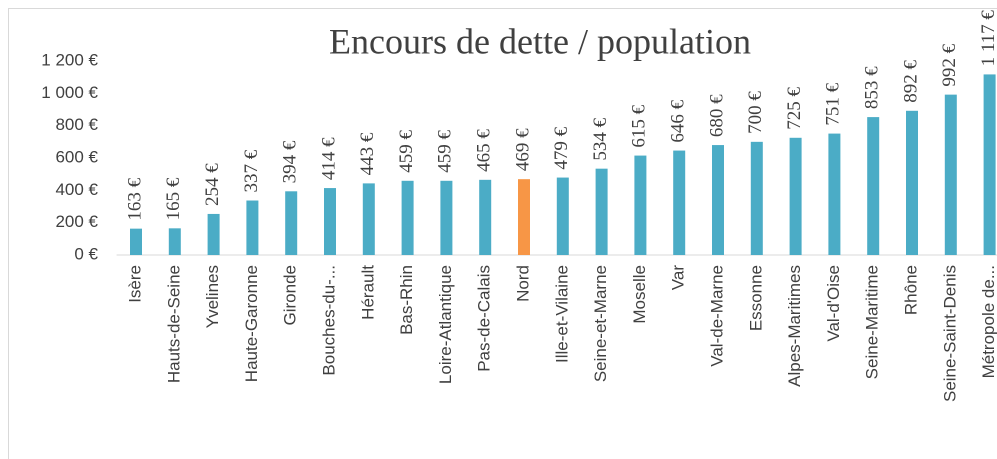  Describe the element at coordinates (949, 333) in the screenshot. I see `x-tick-label: Seine-Saint-Denis` at that location.